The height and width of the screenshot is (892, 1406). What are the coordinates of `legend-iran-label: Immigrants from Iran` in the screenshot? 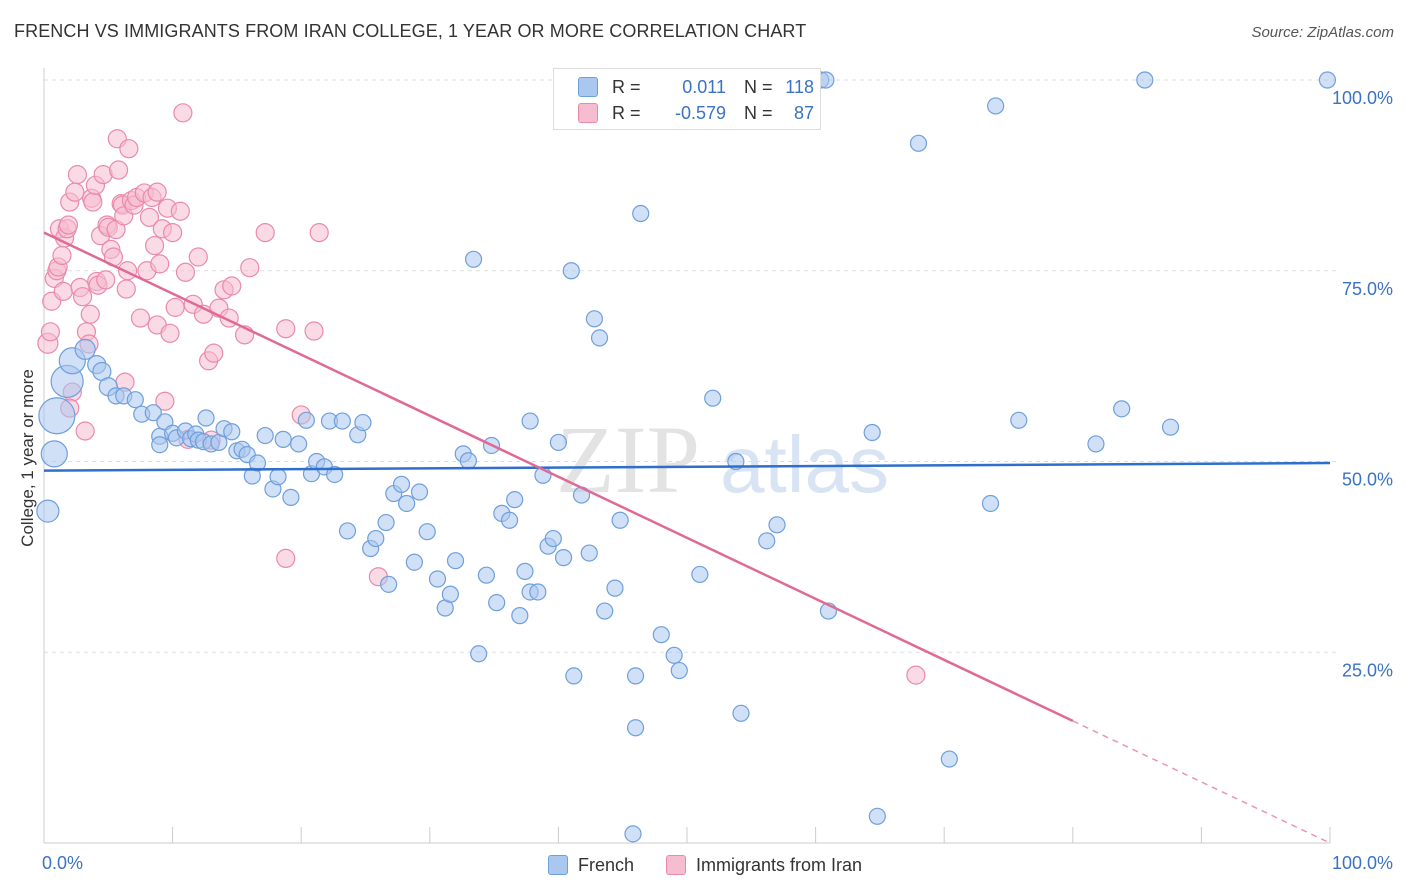 It's located at (779, 864).